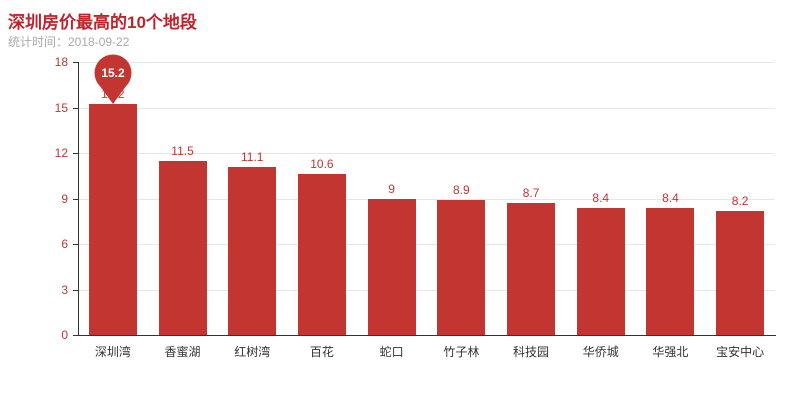  I want to click on bar-value-label: 8.9, so click(461, 190).